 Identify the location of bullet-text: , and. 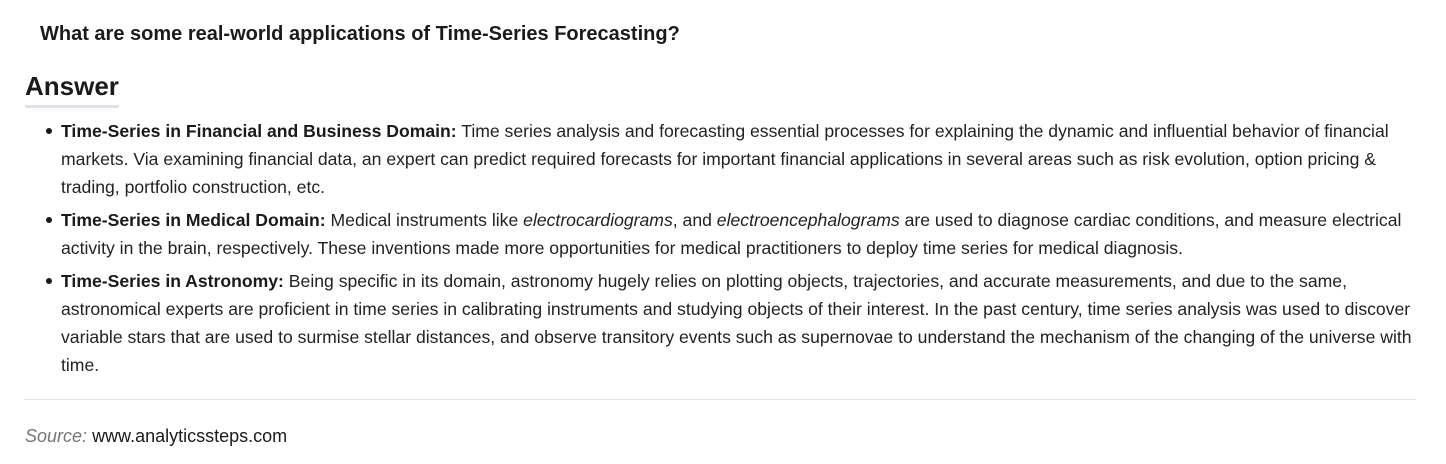
(694, 220).